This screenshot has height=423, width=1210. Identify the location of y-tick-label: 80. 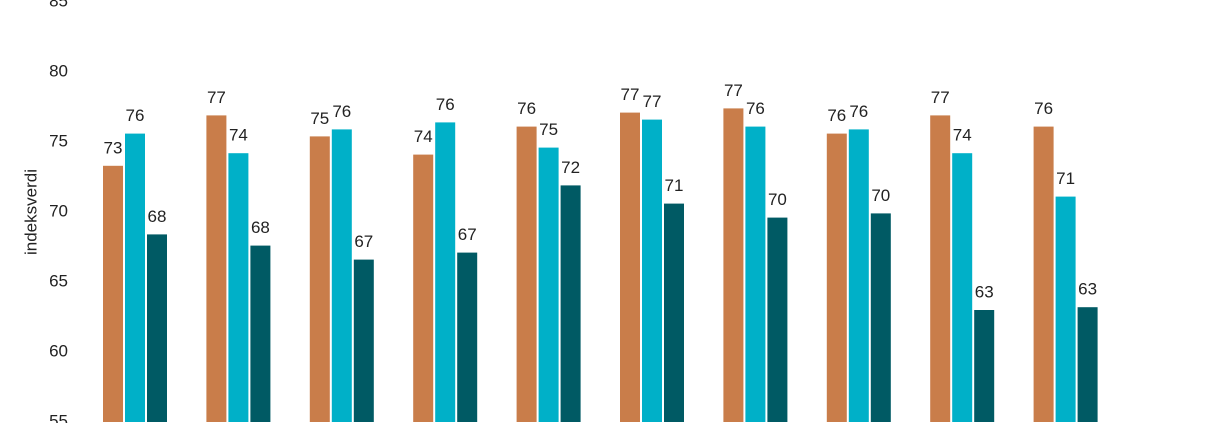
(58, 70).